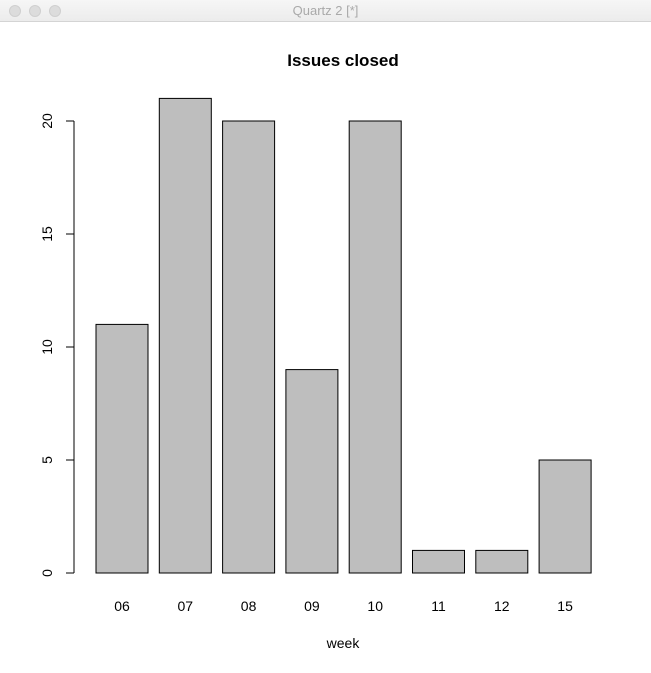 The height and width of the screenshot is (673, 651). I want to click on y-tick-label-20: 20, so click(47, 121).